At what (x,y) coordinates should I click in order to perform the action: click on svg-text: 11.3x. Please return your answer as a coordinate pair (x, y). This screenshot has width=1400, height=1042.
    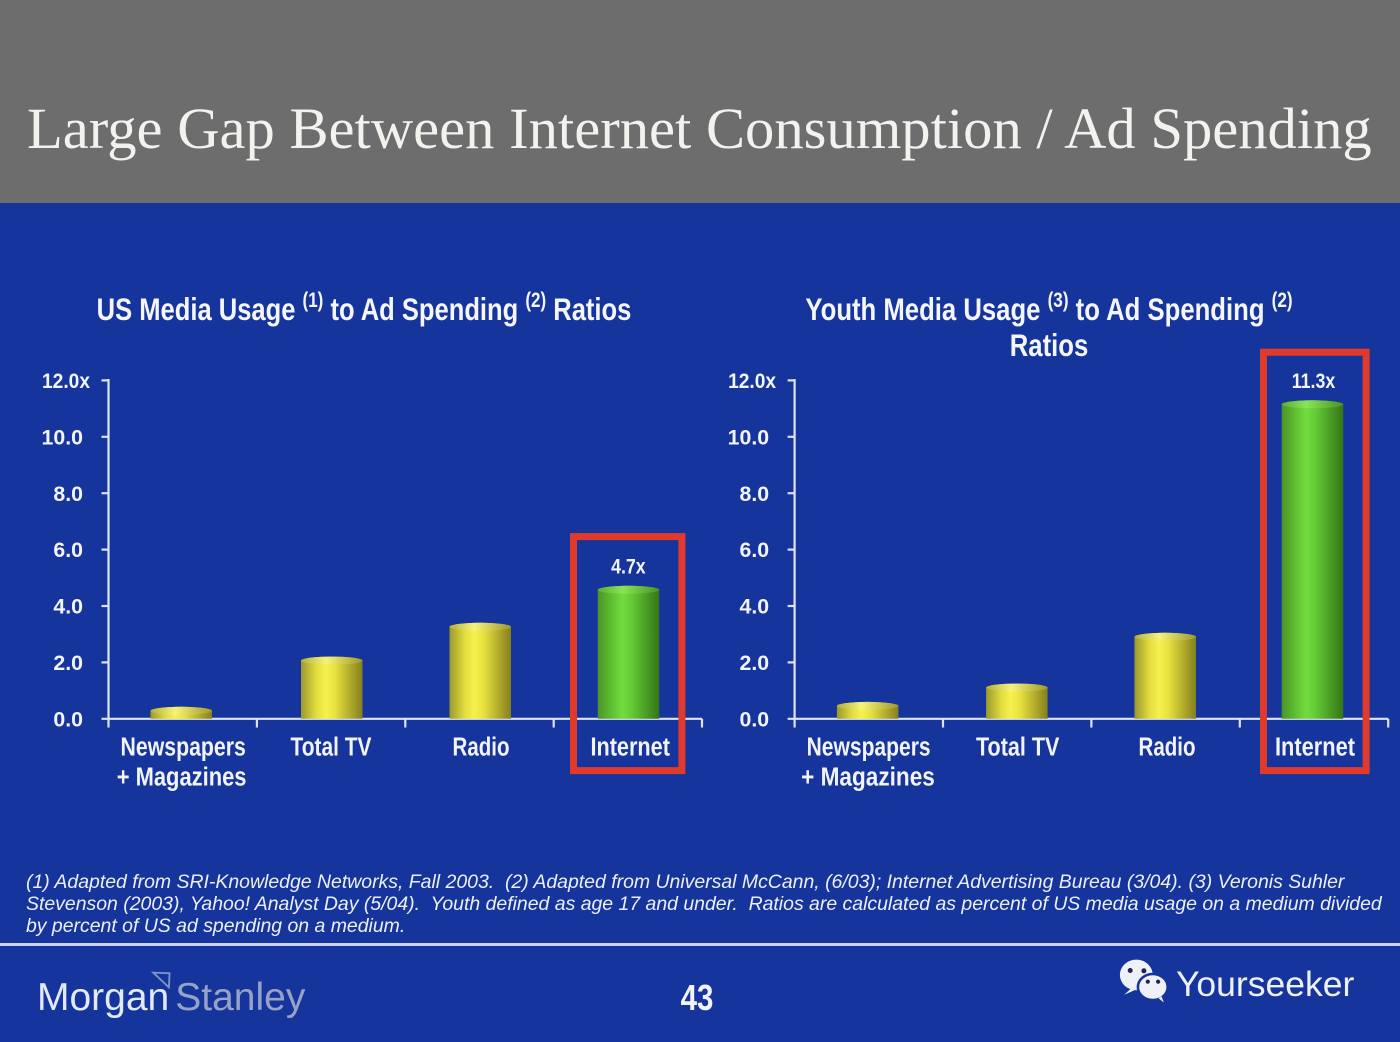
    Looking at the image, I should click on (1314, 381).